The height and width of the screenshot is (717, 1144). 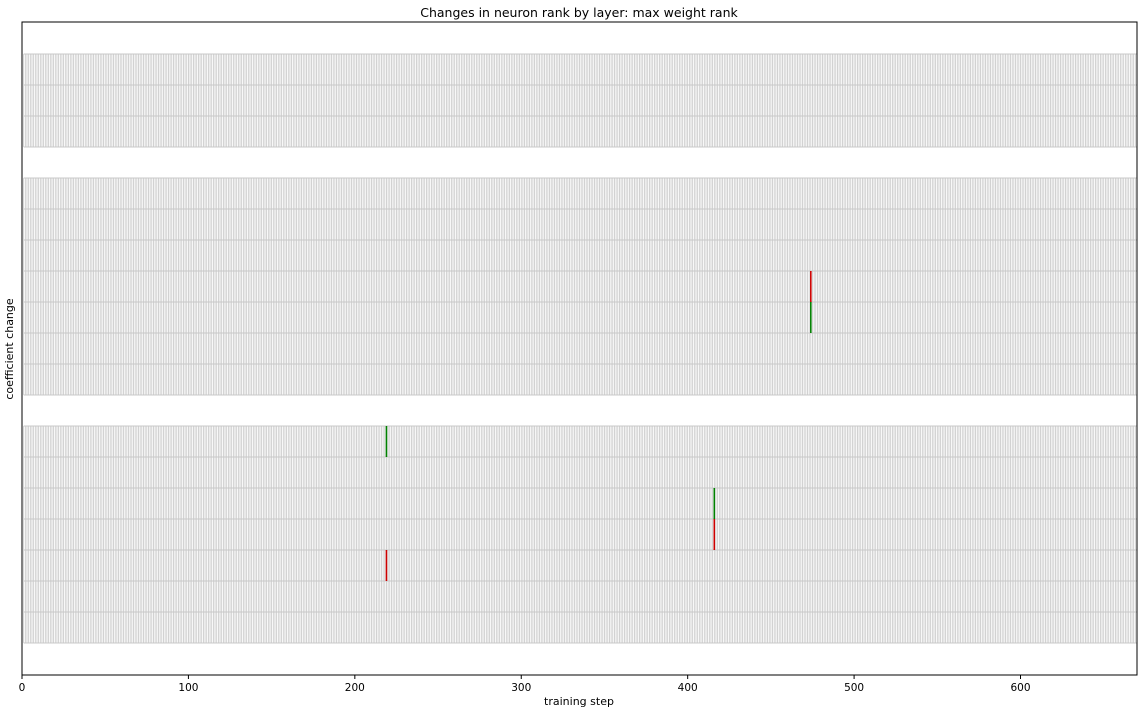 I want to click on x-tick-label: 600, so click(x=1020, y=688).